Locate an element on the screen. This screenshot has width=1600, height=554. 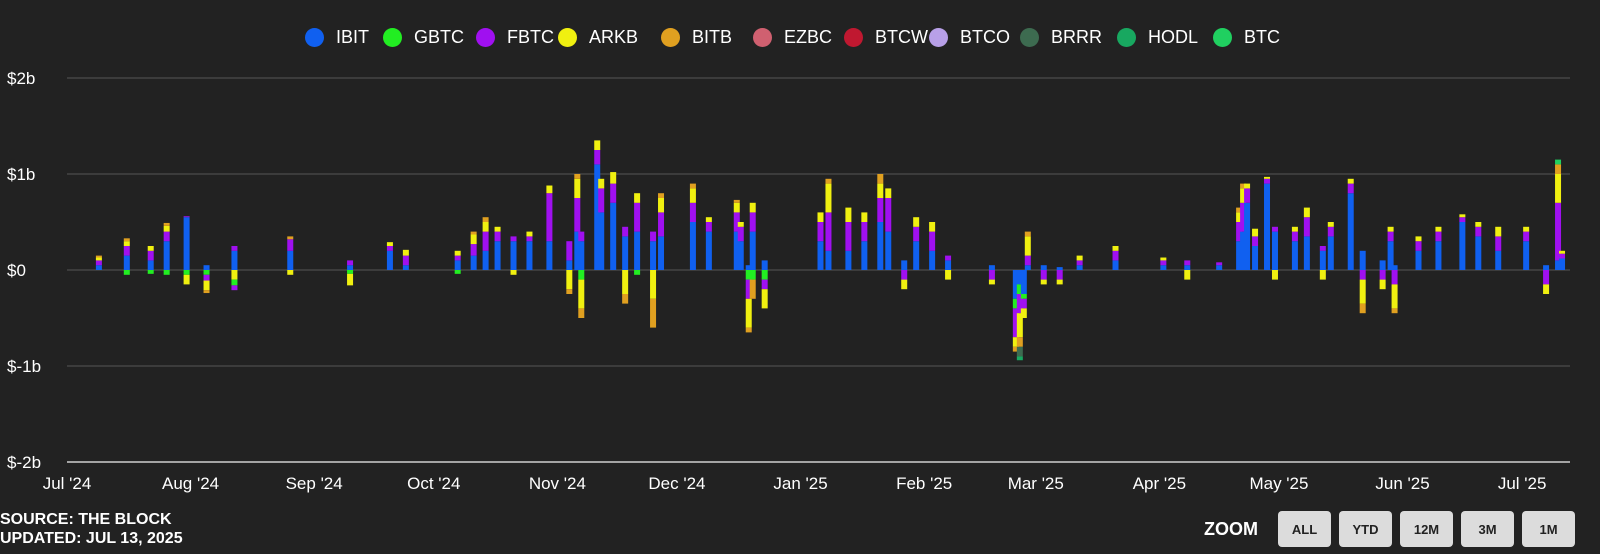
zoom-controls: ZOOM ALL YTD 12M 3M 1M is located at coordinates (1389, 529).